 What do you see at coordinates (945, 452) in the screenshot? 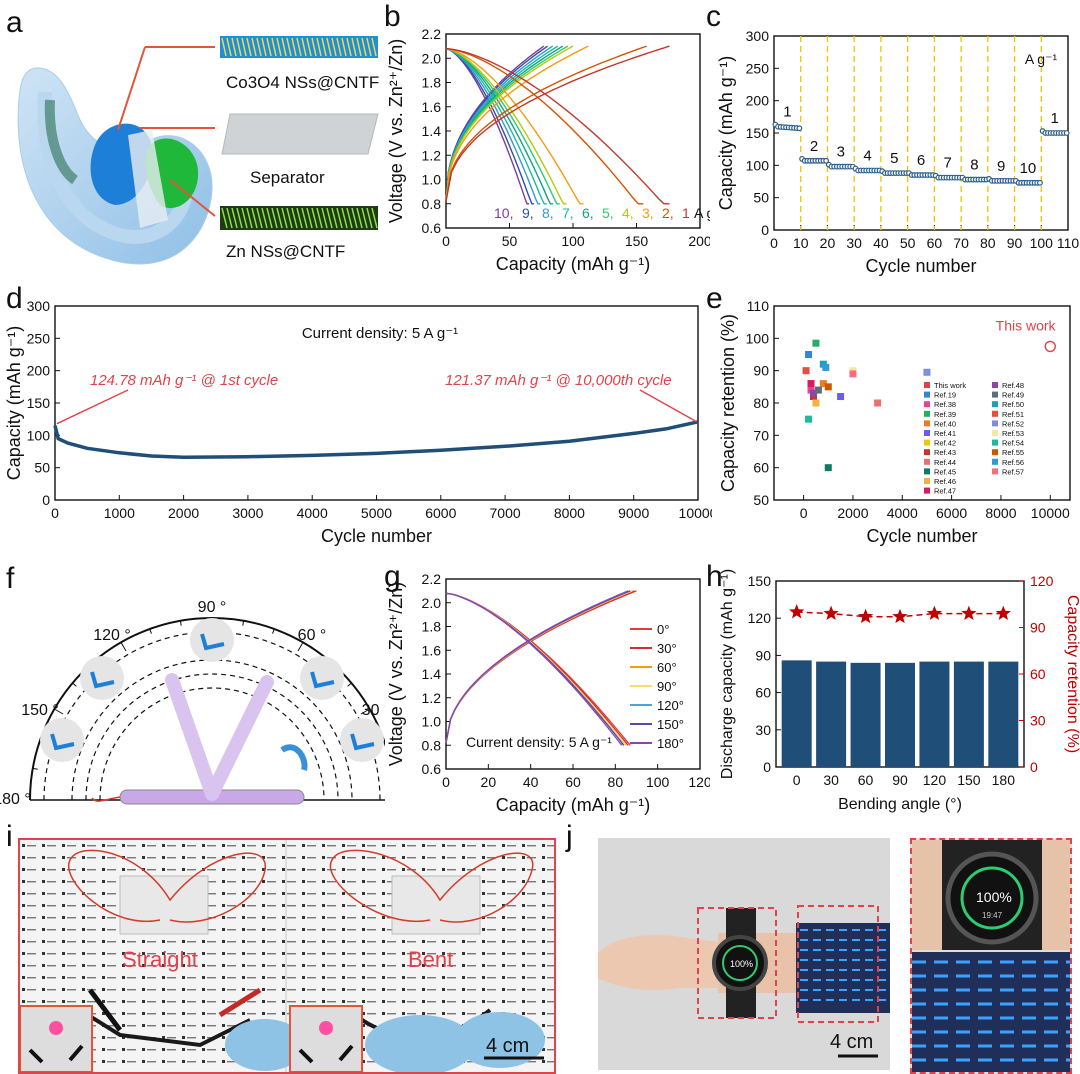
I see `legend-entry: Ref.43` at bounding box center [945, 452].